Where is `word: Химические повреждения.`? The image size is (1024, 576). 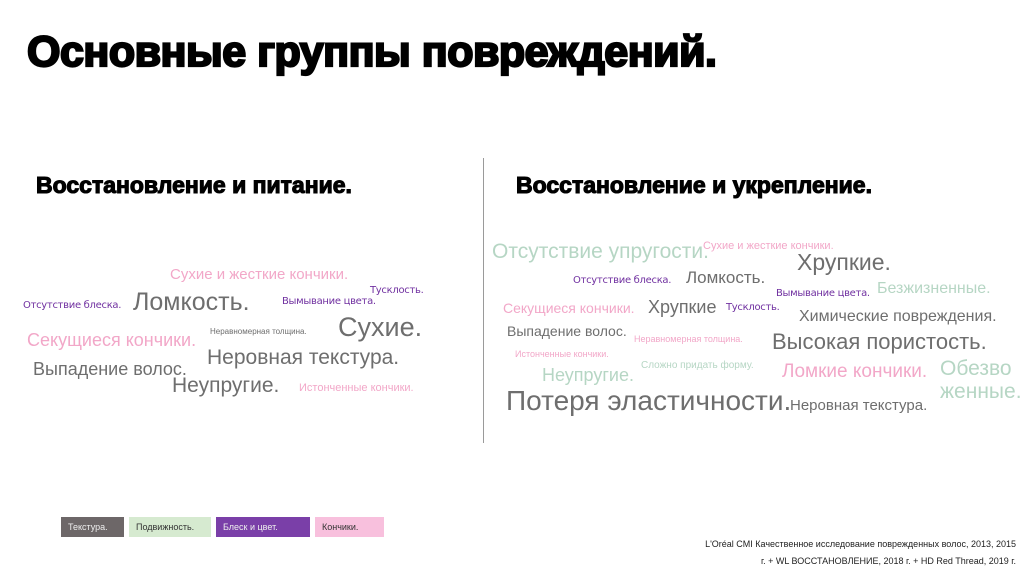
word: Химические повреждения. is located at coordinates (898, 316).